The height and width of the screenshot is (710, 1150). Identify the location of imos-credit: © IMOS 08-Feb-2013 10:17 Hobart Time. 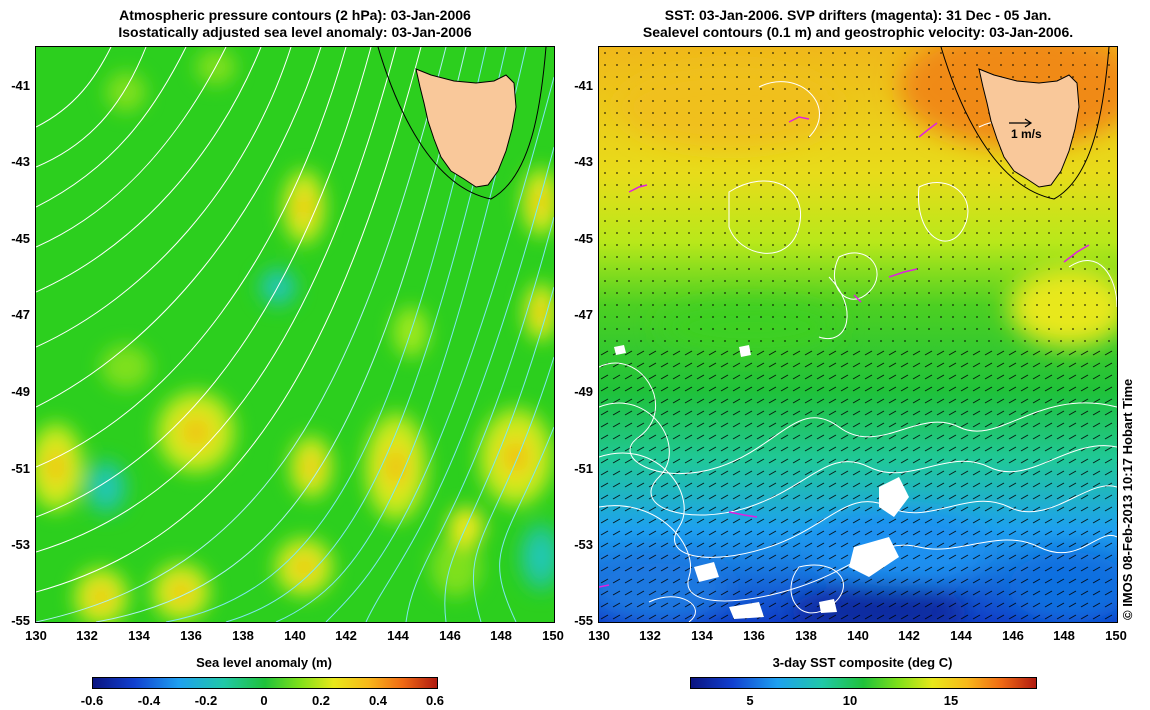
(1127, 499).